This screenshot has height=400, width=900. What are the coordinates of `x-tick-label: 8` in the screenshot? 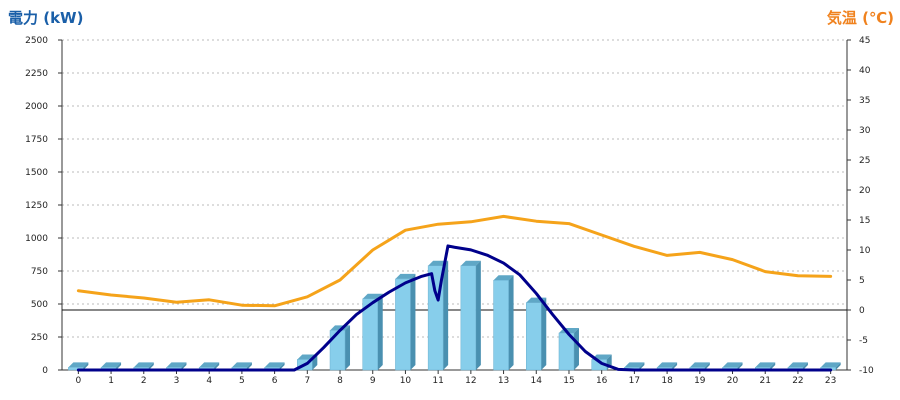 It's located at (340, 381).